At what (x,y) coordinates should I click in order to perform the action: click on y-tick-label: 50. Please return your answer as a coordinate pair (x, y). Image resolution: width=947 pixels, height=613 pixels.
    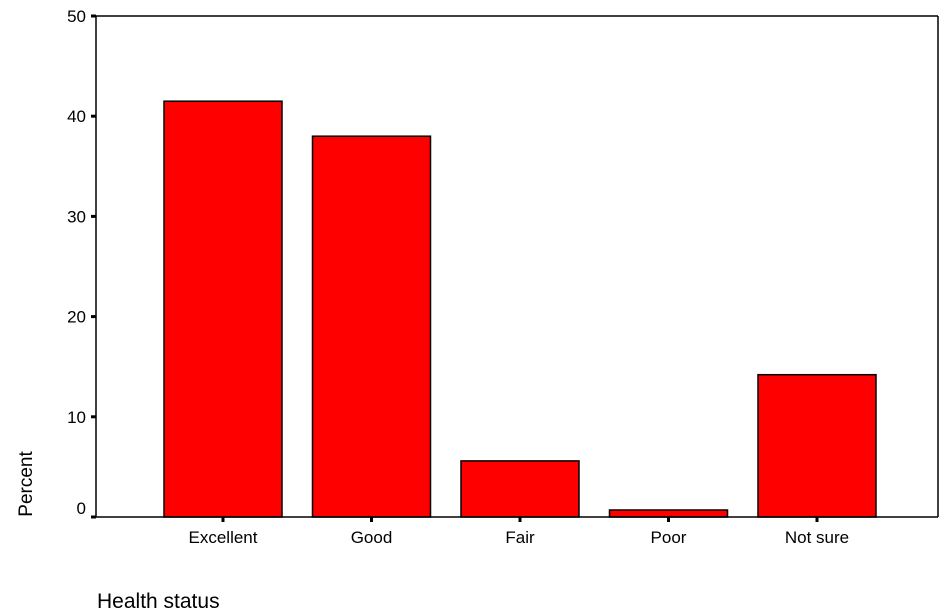
    Looking at the image, I should click on (76, 16).